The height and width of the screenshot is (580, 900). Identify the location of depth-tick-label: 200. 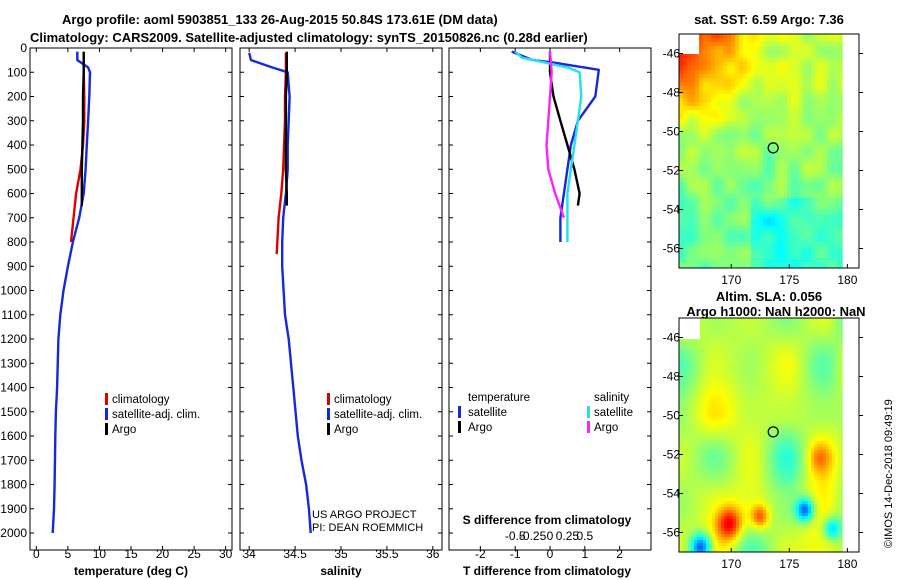
(17, 97).